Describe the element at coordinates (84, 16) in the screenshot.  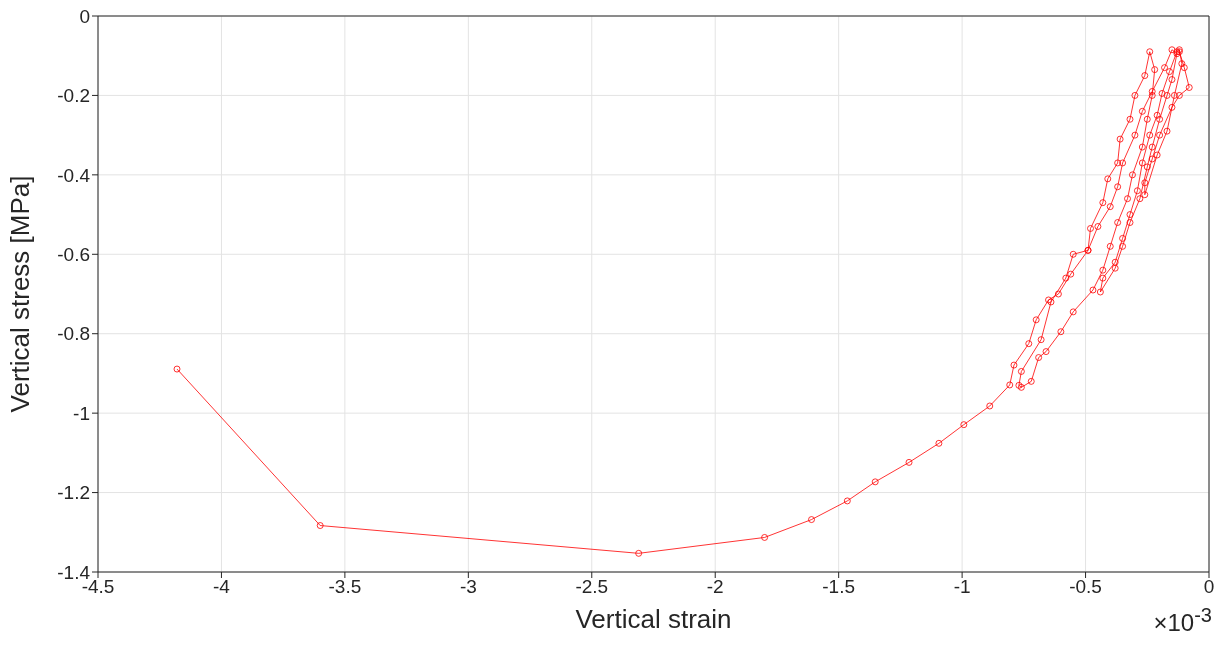
I see `y-tick-label: 0` at that location.